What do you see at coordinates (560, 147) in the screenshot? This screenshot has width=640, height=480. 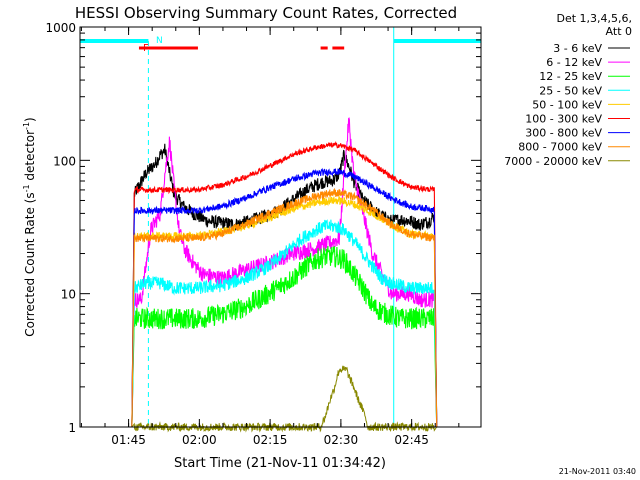 I see `legend-label-8: 800 - 7000 keV` at bounding box center [560, 147].